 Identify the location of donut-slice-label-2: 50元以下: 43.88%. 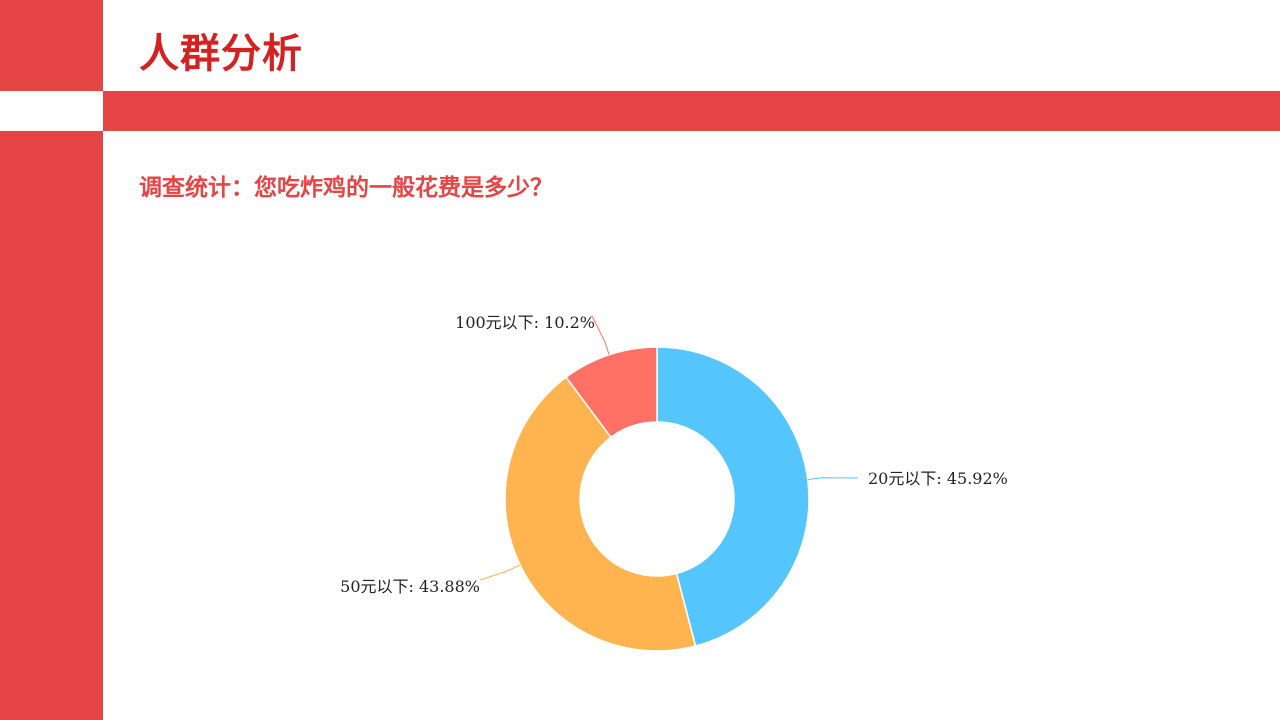
(410, 586).